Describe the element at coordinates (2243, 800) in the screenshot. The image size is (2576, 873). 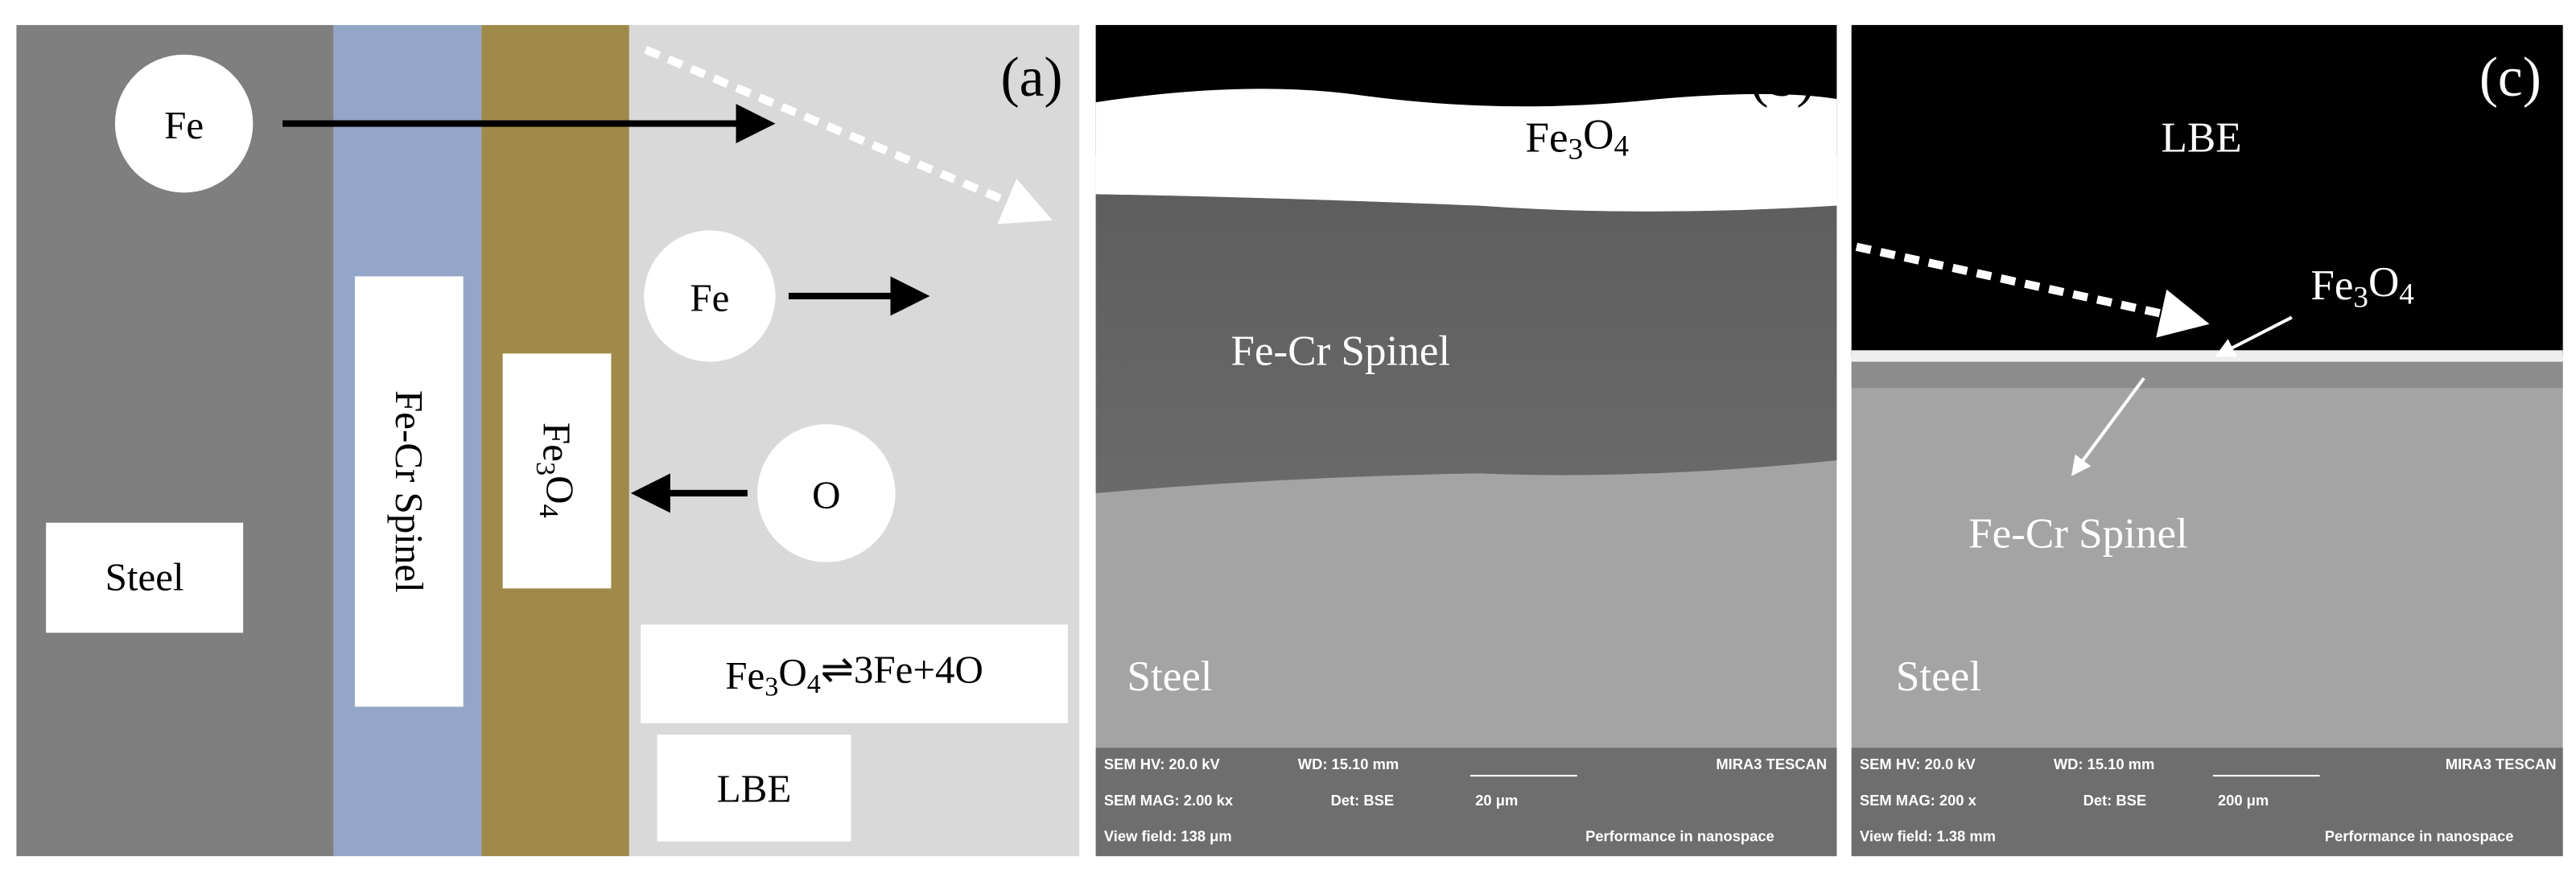
I see `info-text: 200 μm` at that location.